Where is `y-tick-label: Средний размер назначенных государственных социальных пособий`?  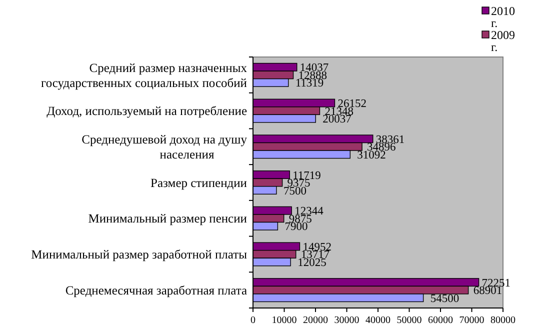
y-tick-label: Средний размер назначенных государственных социальных пособий is located at coordinates (144, 75).